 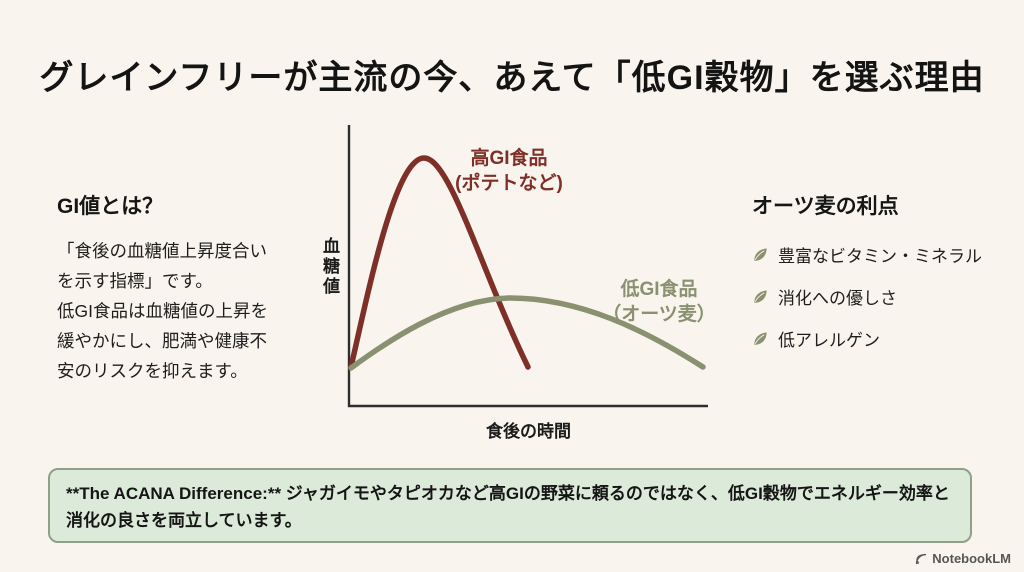 I want to click on benefit-list: 豊富なビタミン・ミネラル 消化への優しさ 低アレルゲン, so click(x=874, y=296).